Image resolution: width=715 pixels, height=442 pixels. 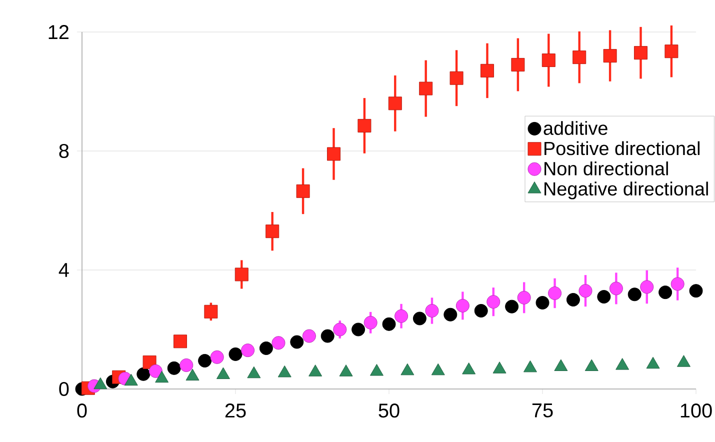 What do you see at coordinates (696, 411) in the screenshot?
I see `x-tick-label: 100` at bounding box center [696, 411].